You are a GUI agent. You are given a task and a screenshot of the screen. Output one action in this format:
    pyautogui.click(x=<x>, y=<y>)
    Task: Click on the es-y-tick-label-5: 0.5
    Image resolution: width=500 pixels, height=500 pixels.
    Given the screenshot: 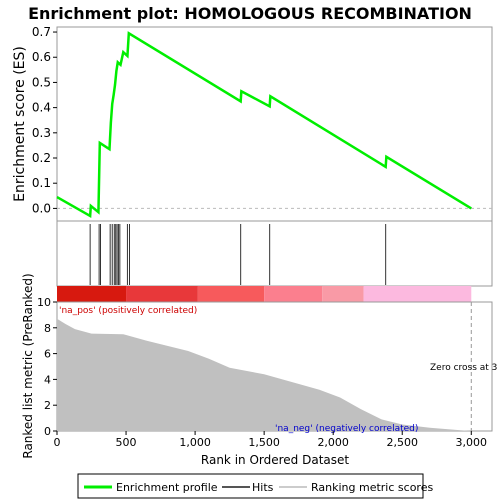 What is the action you would take?
    pyautogui.click(x=41, y=82)
    